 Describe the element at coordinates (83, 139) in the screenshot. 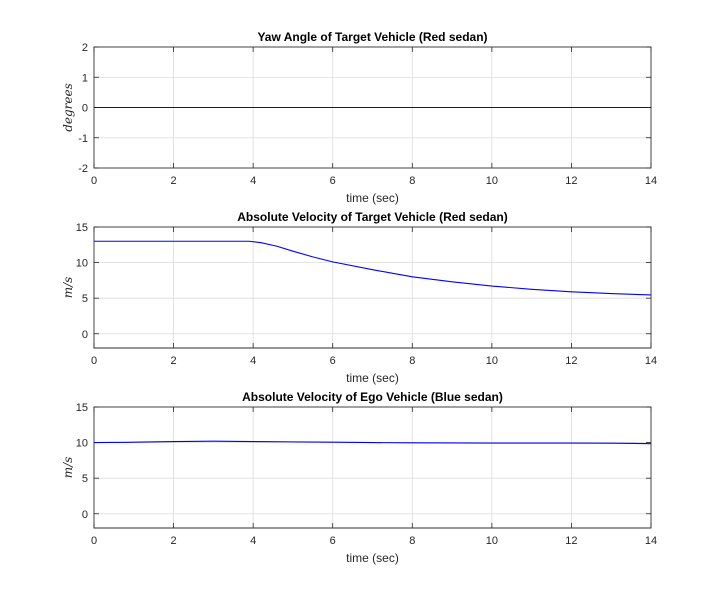

I see `y-tick-label: -1` at that location.